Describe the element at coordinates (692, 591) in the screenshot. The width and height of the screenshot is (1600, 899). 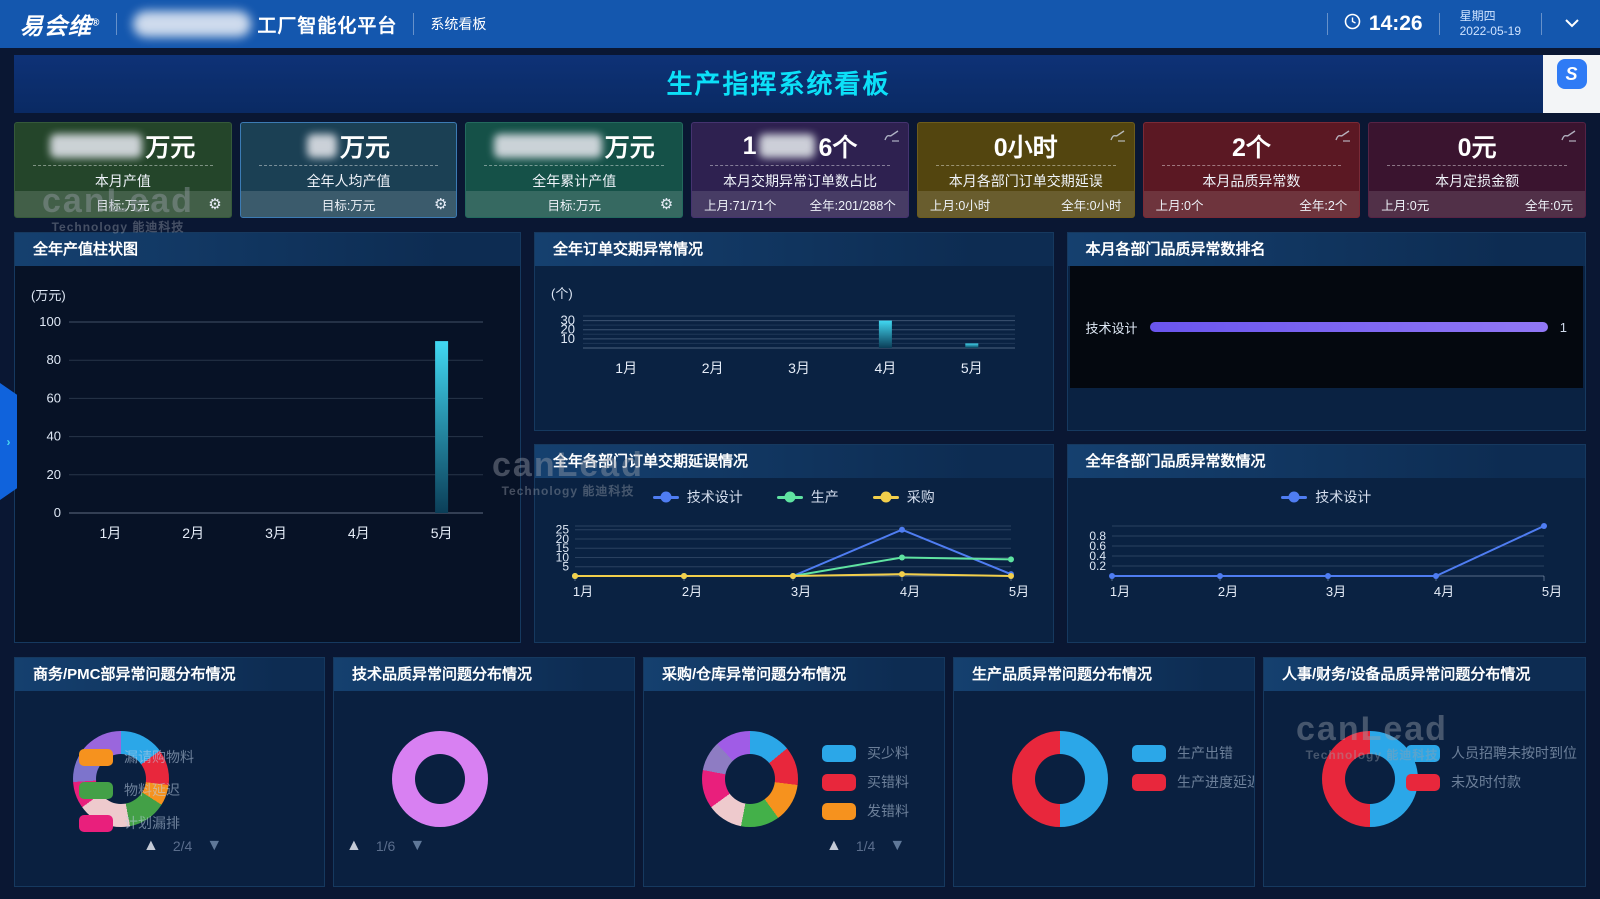
I see `svg-text: 2月` at that location.